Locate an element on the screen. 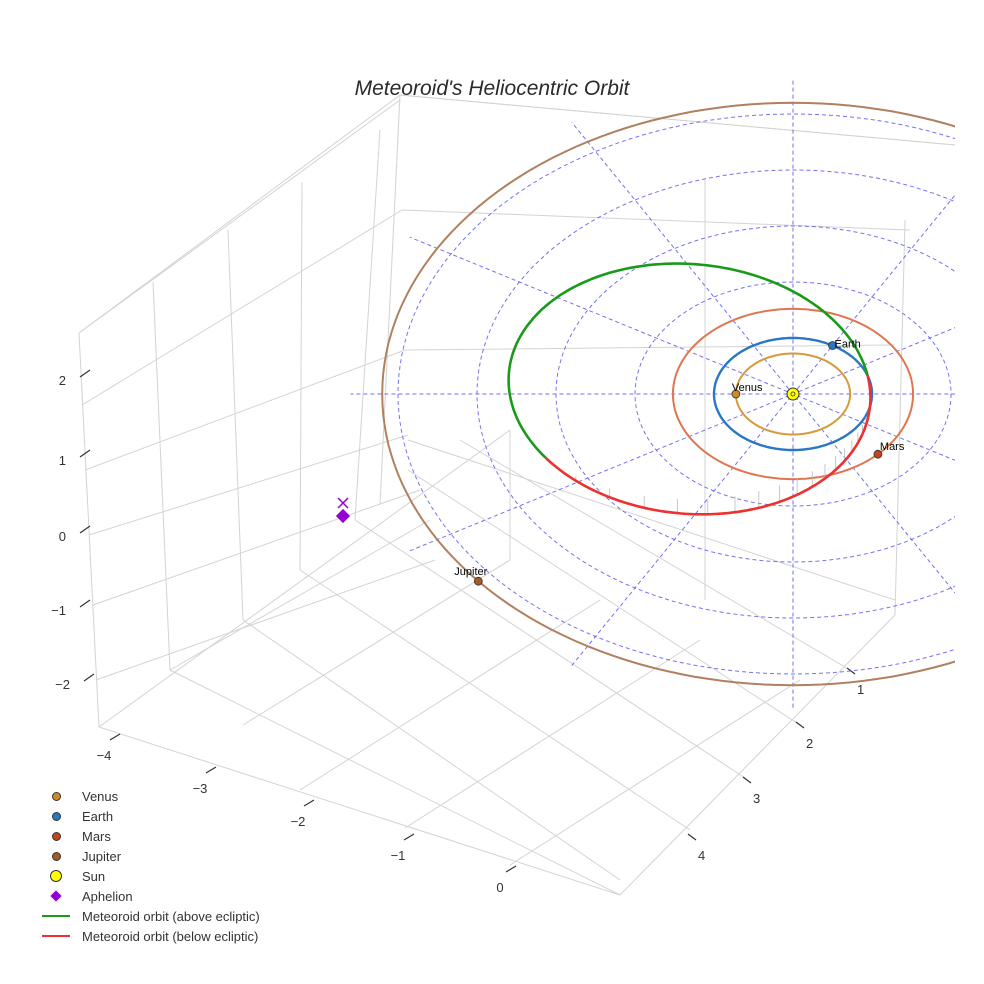 This screenshot has height=984, width=984. z-tick-label: 1 is located at coordinates (62, 460).